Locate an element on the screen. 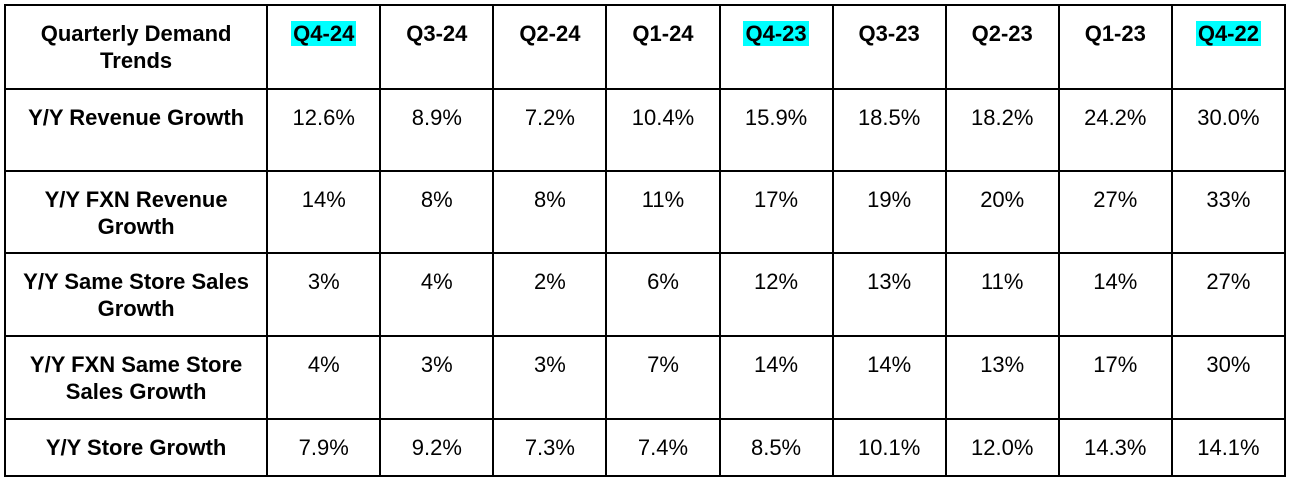 The width and height of the screenshot is (1292, 479). column-header-label: Q1-24 is located at coordinates (663, 33).